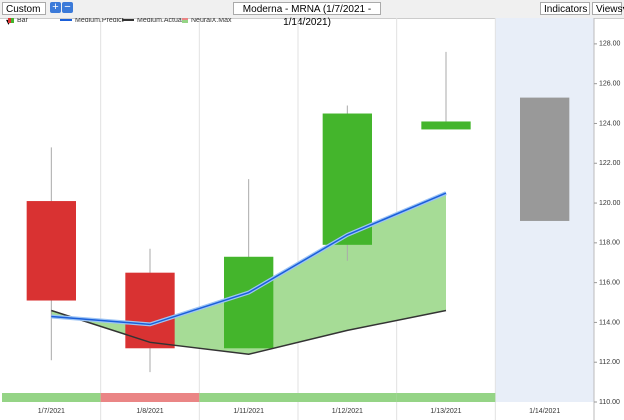  I want to click on x-tick-label: 1/14/2021, so click(544, 411).